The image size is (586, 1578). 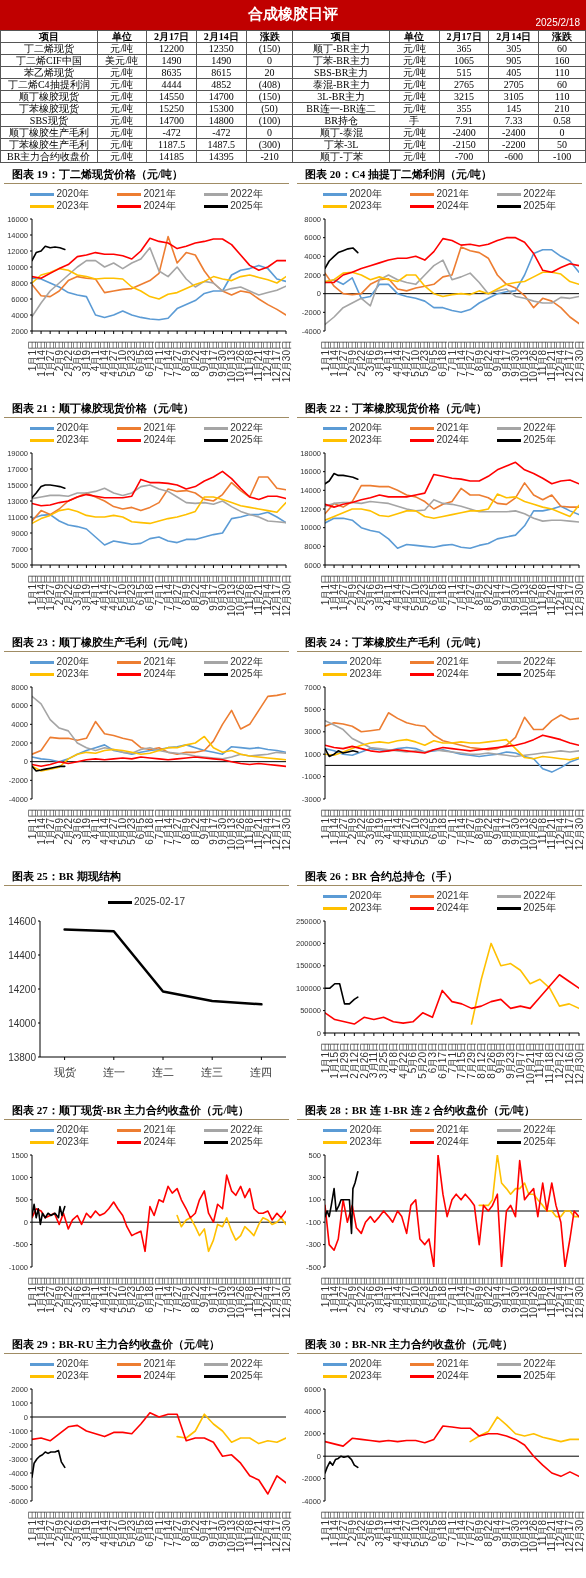 I want to click on chart-title: 图表 28：BR 连 1-BR 连 2 合约收盘价（元/吨）, so click(x=420, y=1110).